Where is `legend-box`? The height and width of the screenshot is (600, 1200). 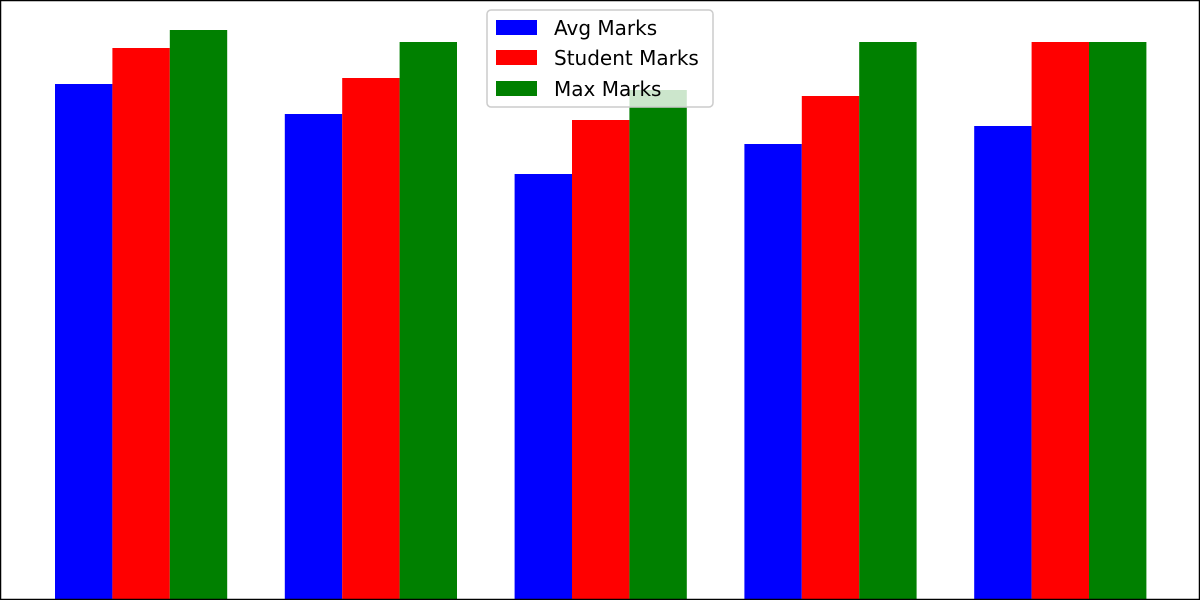
legend-box is located at coordinates (600, 58).